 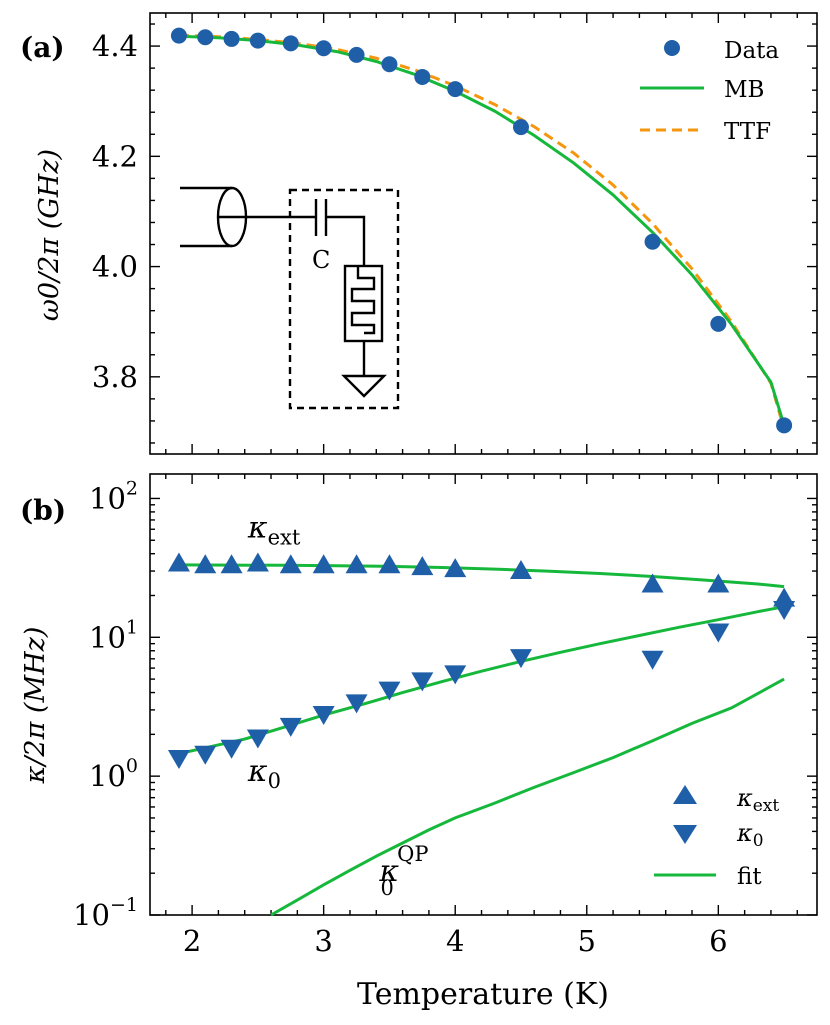 What do you see at coordinates (42, 47) in the screenshot?
I see `panel-a-label: (a)` at bounding box center [42, 47].